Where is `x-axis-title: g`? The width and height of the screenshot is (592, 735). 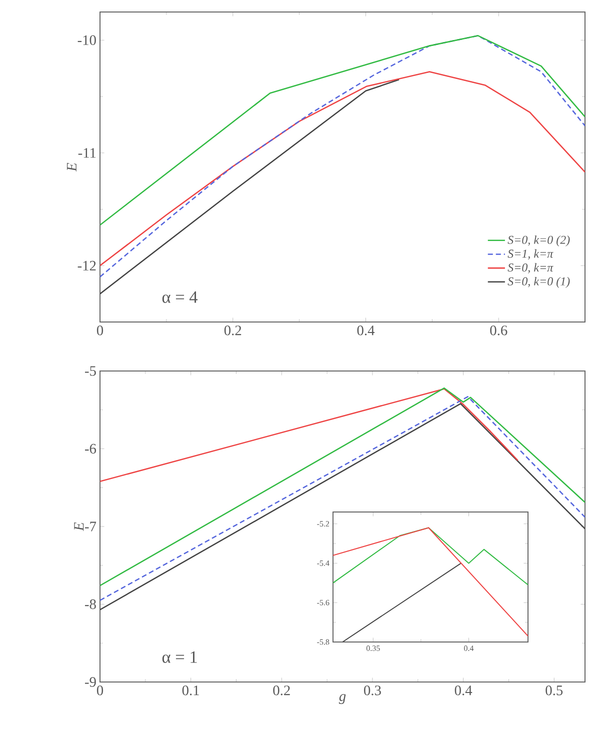 x-axis-title: g is located at coordinates (342, 699).